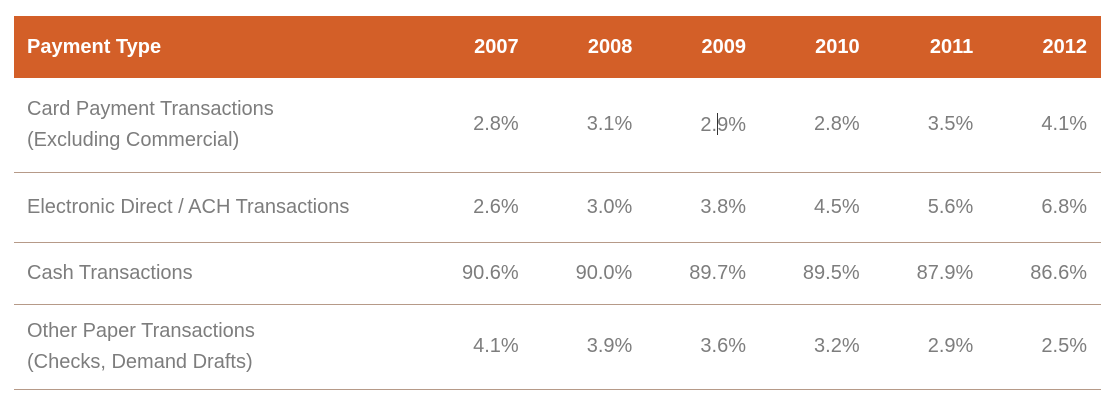 Image resolution: width=1120 pixels, height=406 pixels. Describe the element at coordinates (188, 206) in the screenshot. I see `payment-type-line: Electronic Direct / ACH Transactions` at that location.